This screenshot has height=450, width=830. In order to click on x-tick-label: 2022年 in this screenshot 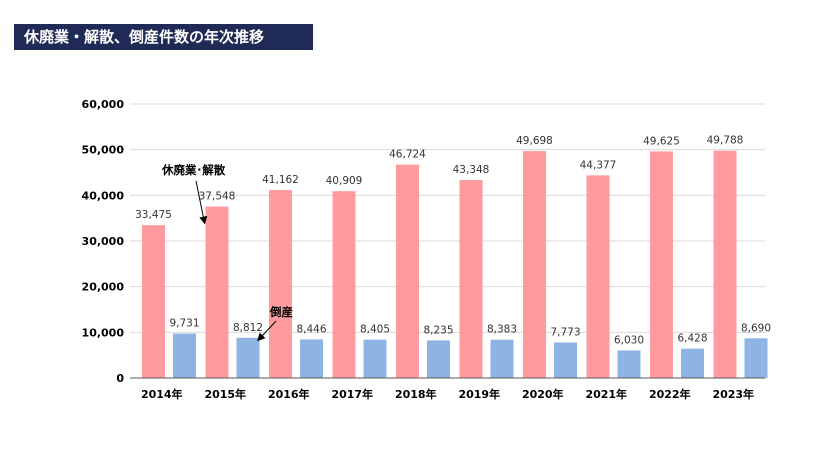, I will do `click(670, 394)`.